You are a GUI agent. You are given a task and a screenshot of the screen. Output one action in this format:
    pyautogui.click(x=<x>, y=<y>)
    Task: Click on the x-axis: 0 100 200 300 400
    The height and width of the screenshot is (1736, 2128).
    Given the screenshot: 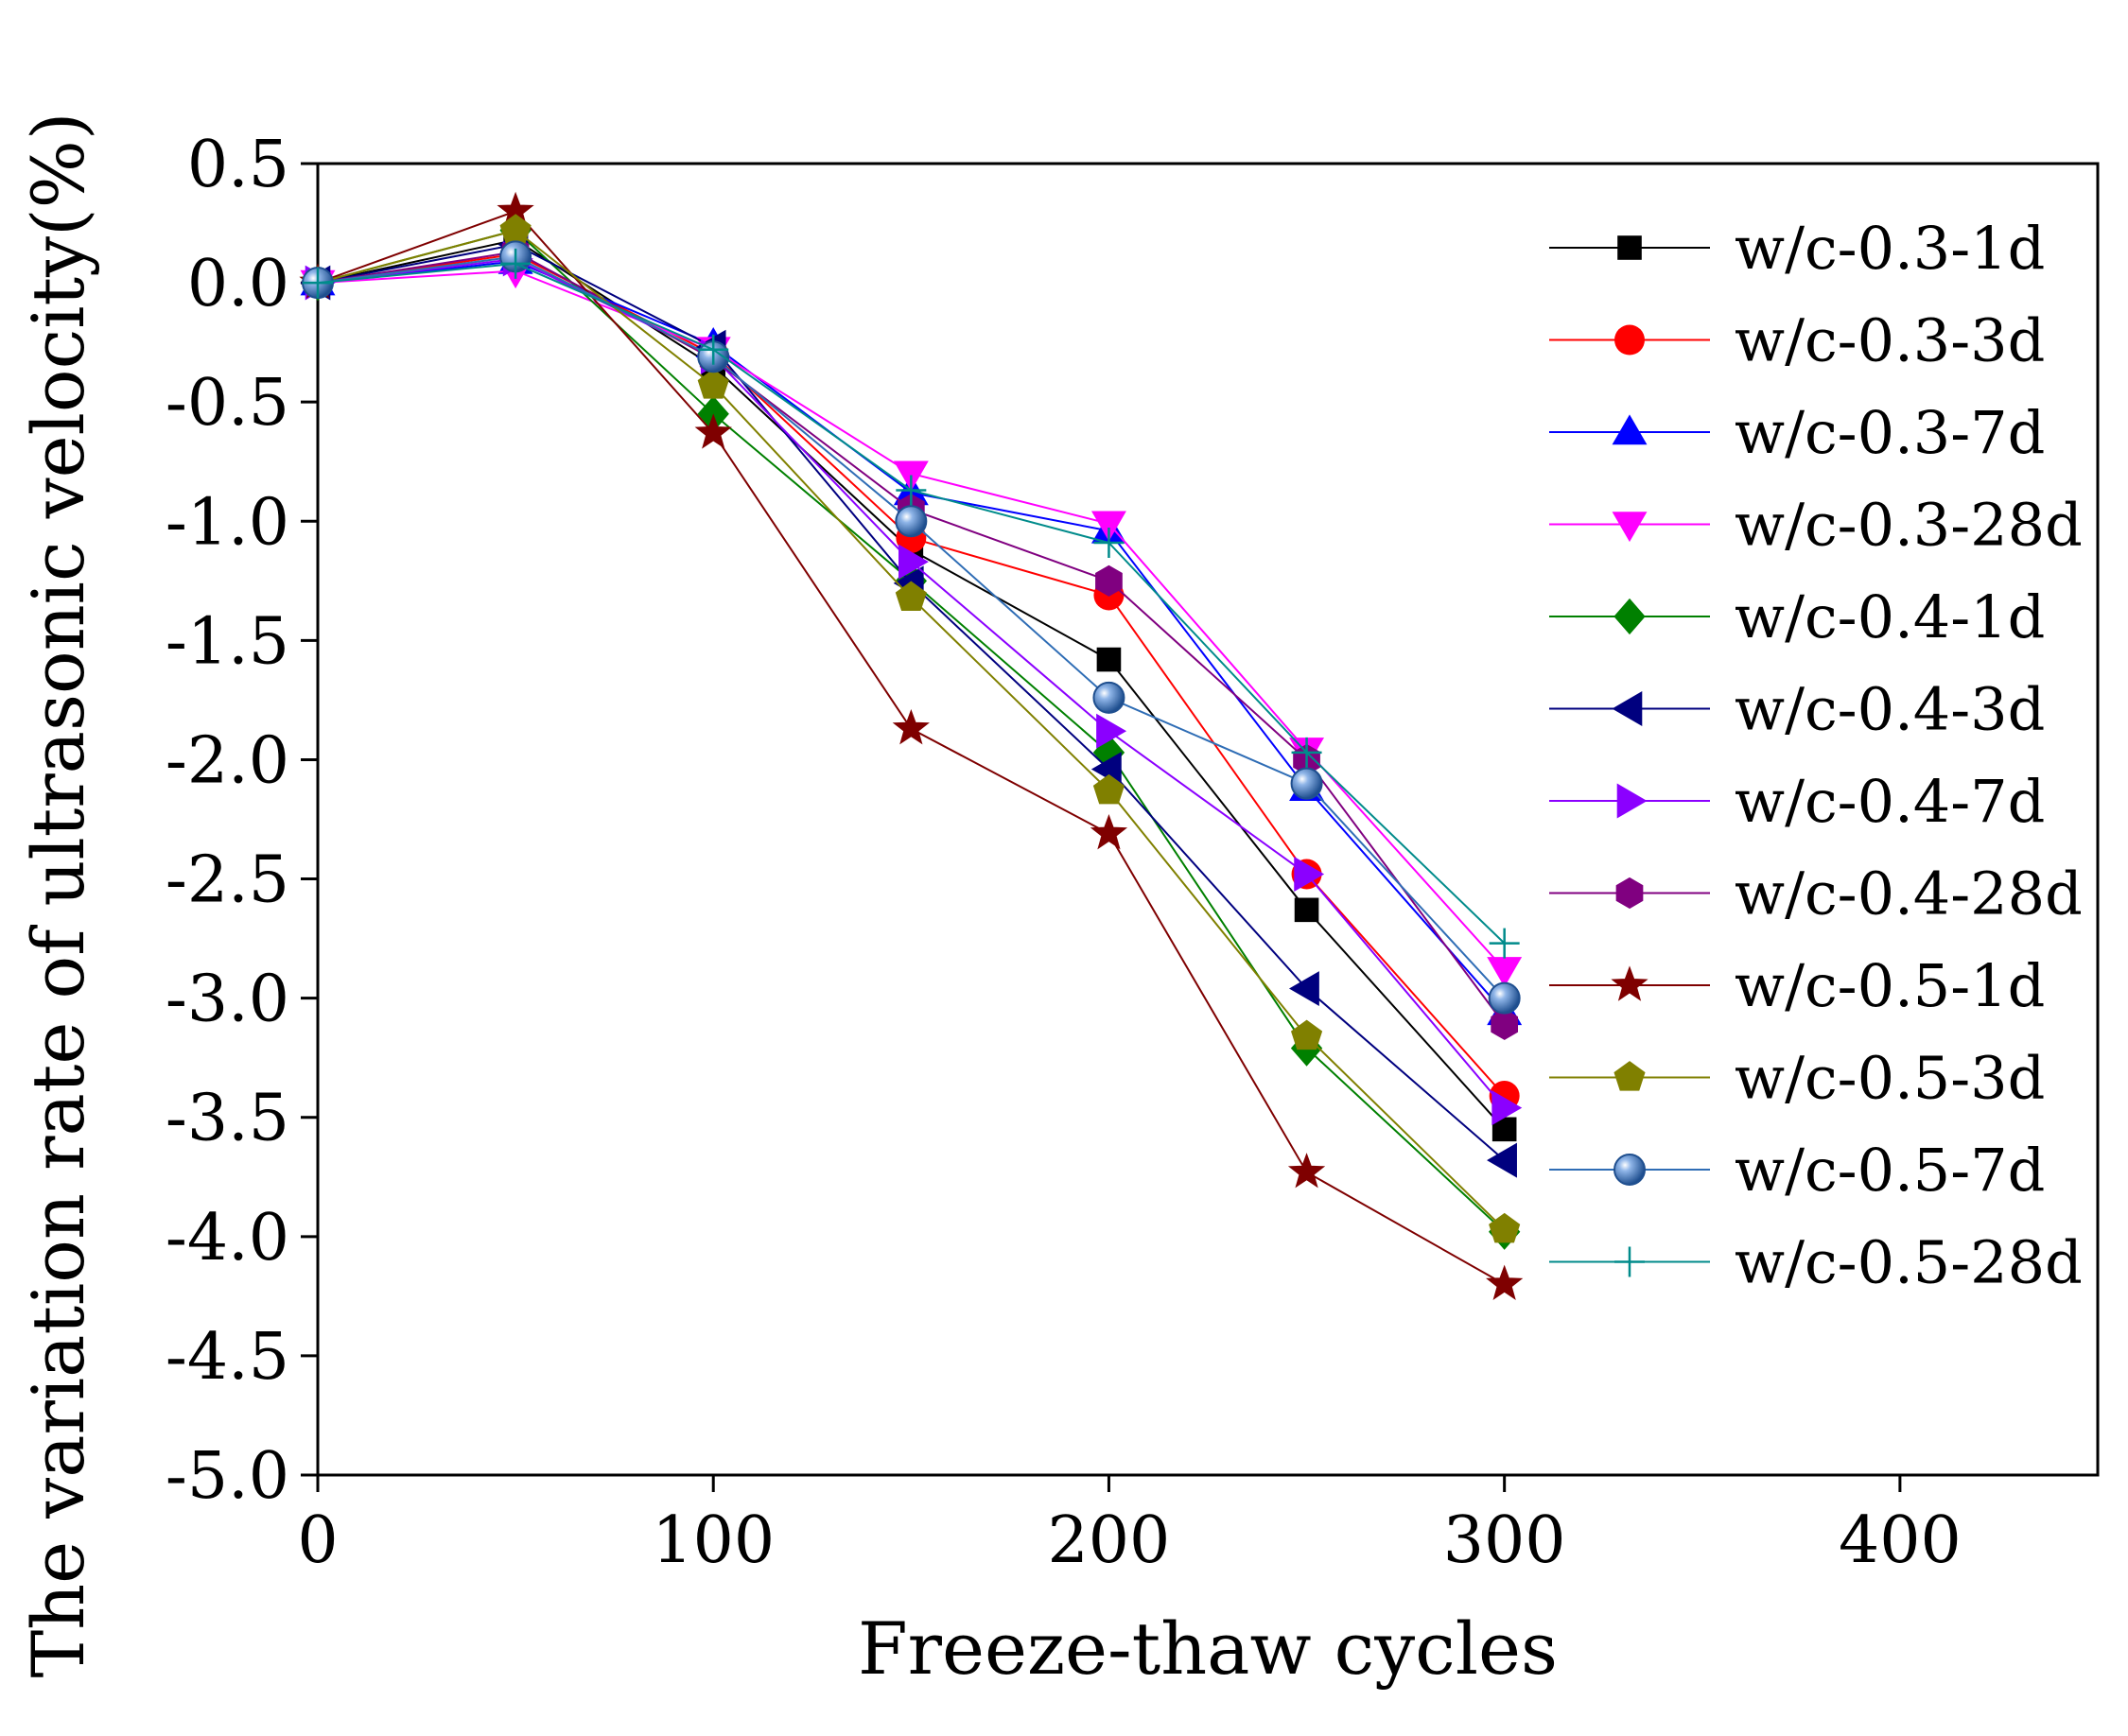 What is the action you would take?
    pyautogui.click(x=1129, y=1526)
    